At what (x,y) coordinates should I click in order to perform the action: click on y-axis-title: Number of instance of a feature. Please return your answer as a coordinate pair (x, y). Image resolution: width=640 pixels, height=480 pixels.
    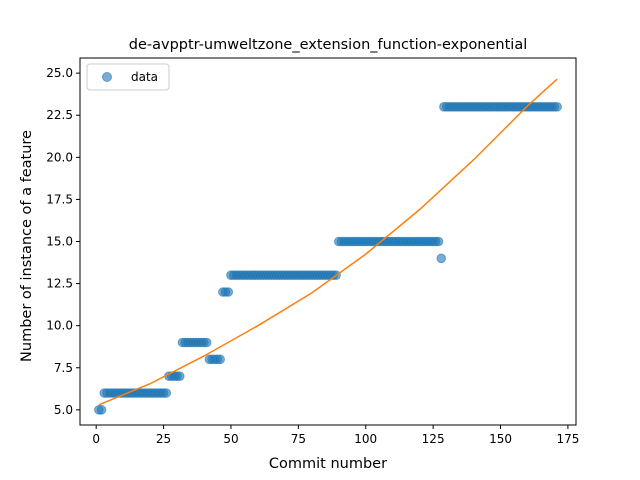
    Looking at the image, I should click on (27, 246).